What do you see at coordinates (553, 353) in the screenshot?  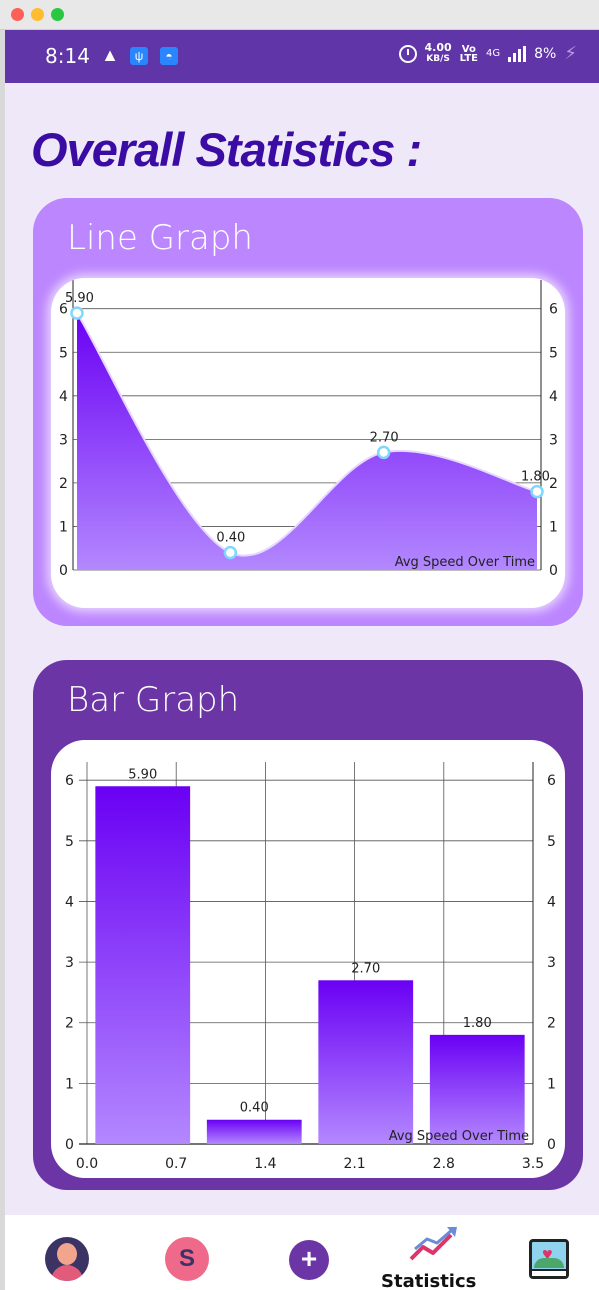 I see `line-chart-y-tick-right: 5` at bounding box center [553, 353].